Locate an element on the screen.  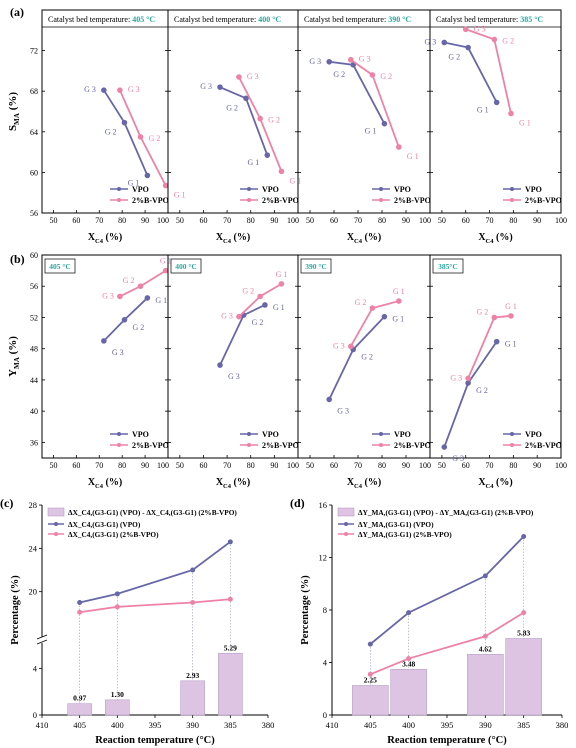
y-axis-label: YMA (%) is located at coordinates (14, 356).